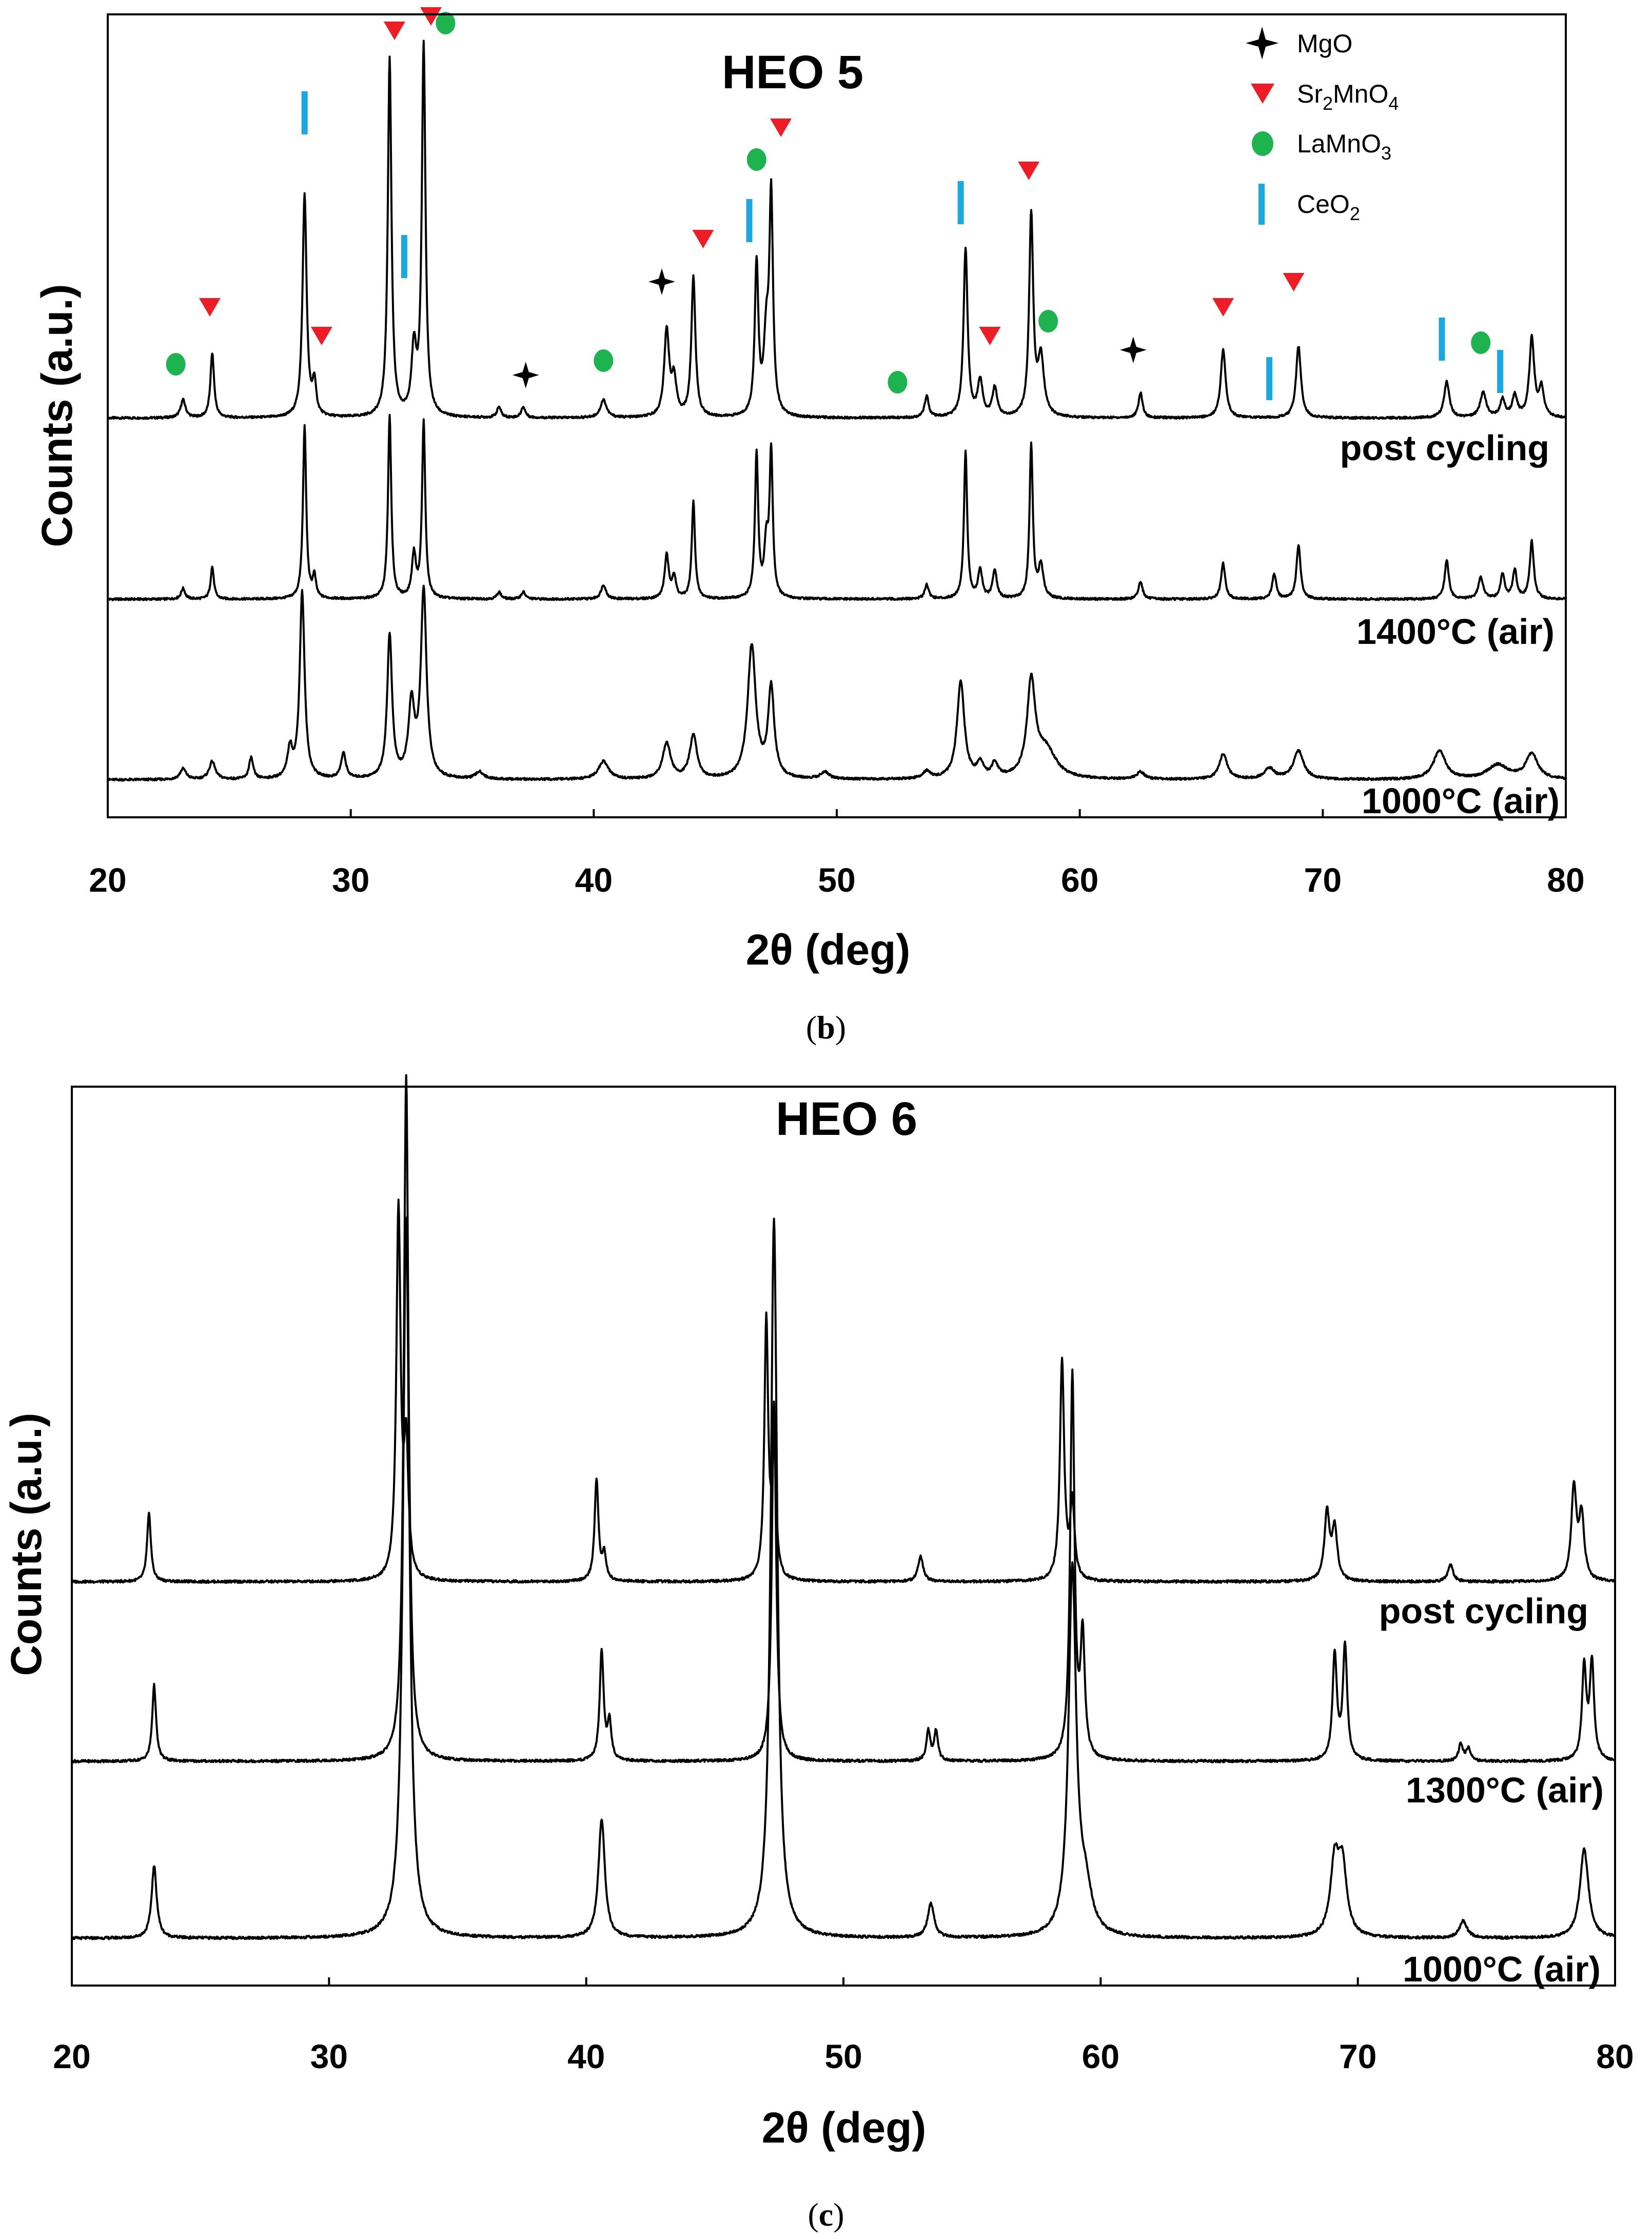  What do you see at coordinates (1444, 448) in the screenshot?
I see `heo5-label-post-cycling: post cycling` at bounding box center [1444, 448].